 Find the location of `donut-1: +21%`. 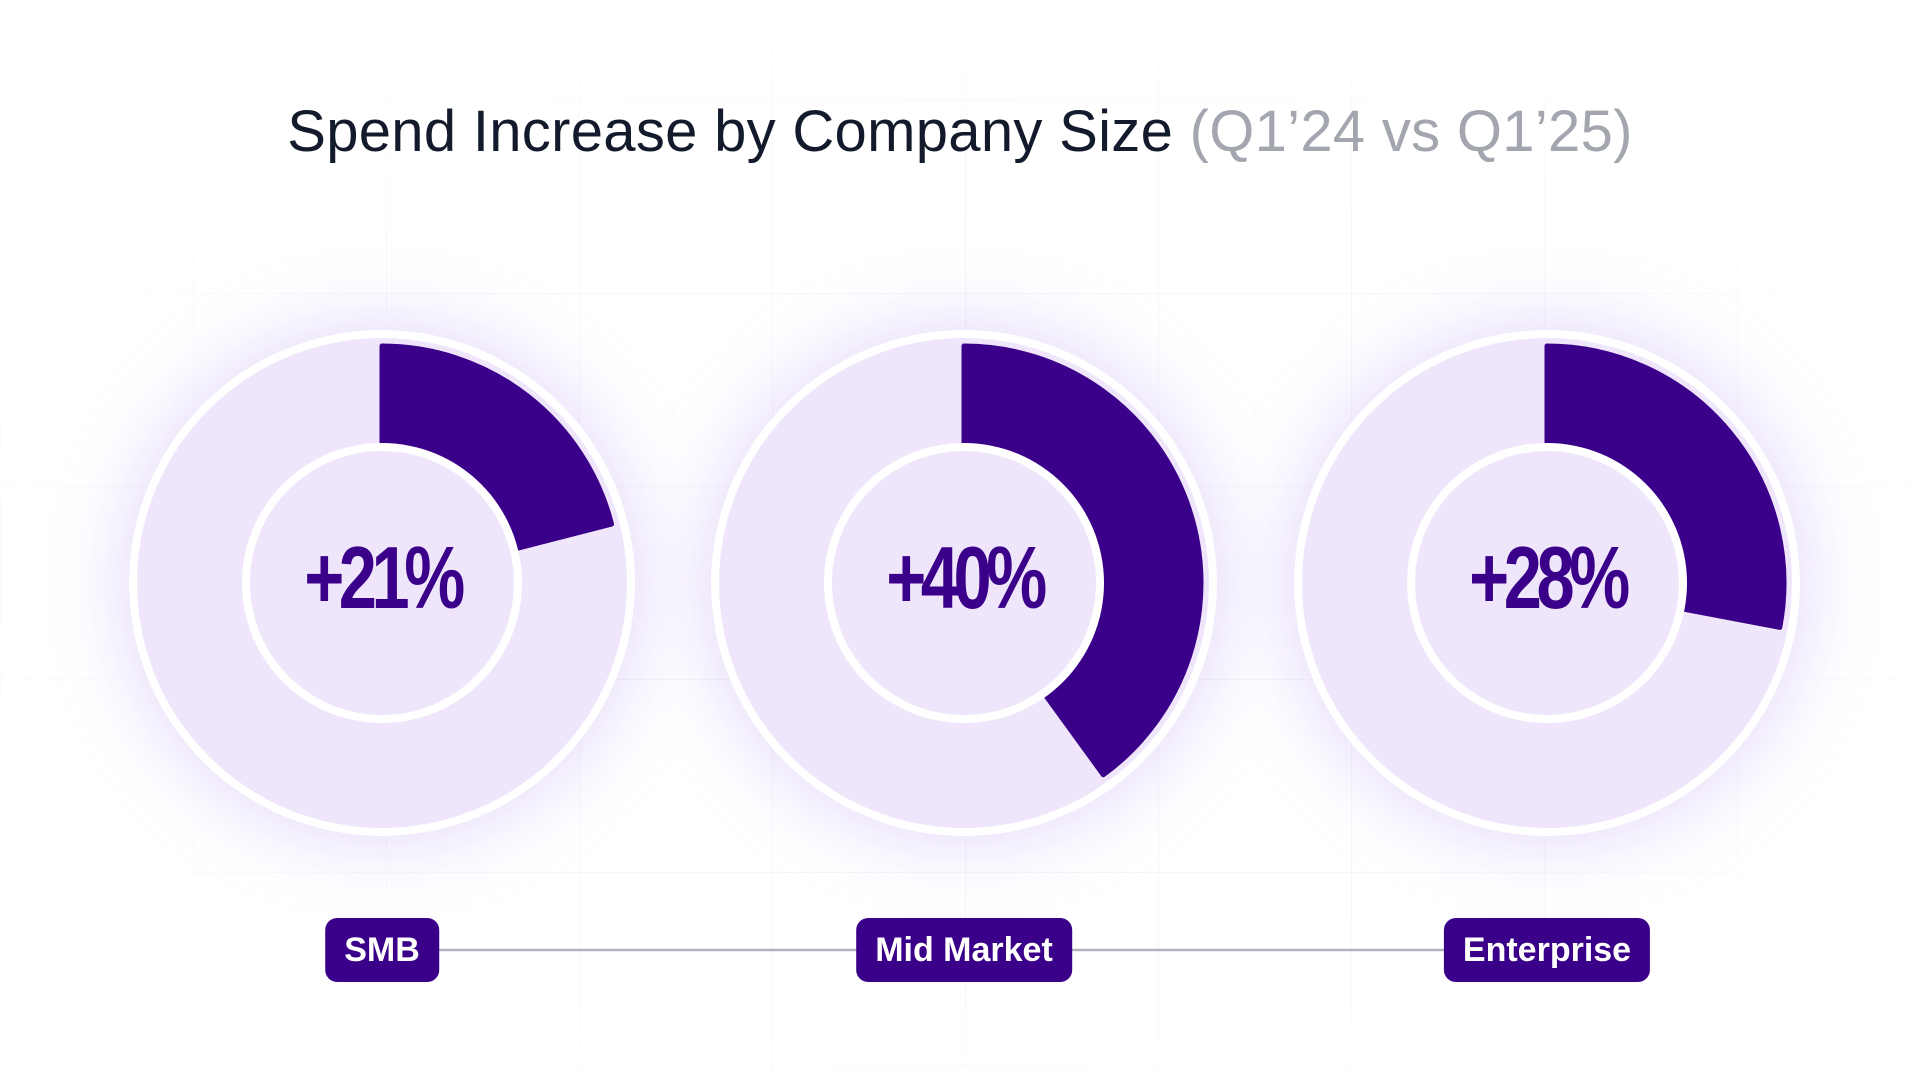

donut-1: +21% is located at coordinates (382, 583).